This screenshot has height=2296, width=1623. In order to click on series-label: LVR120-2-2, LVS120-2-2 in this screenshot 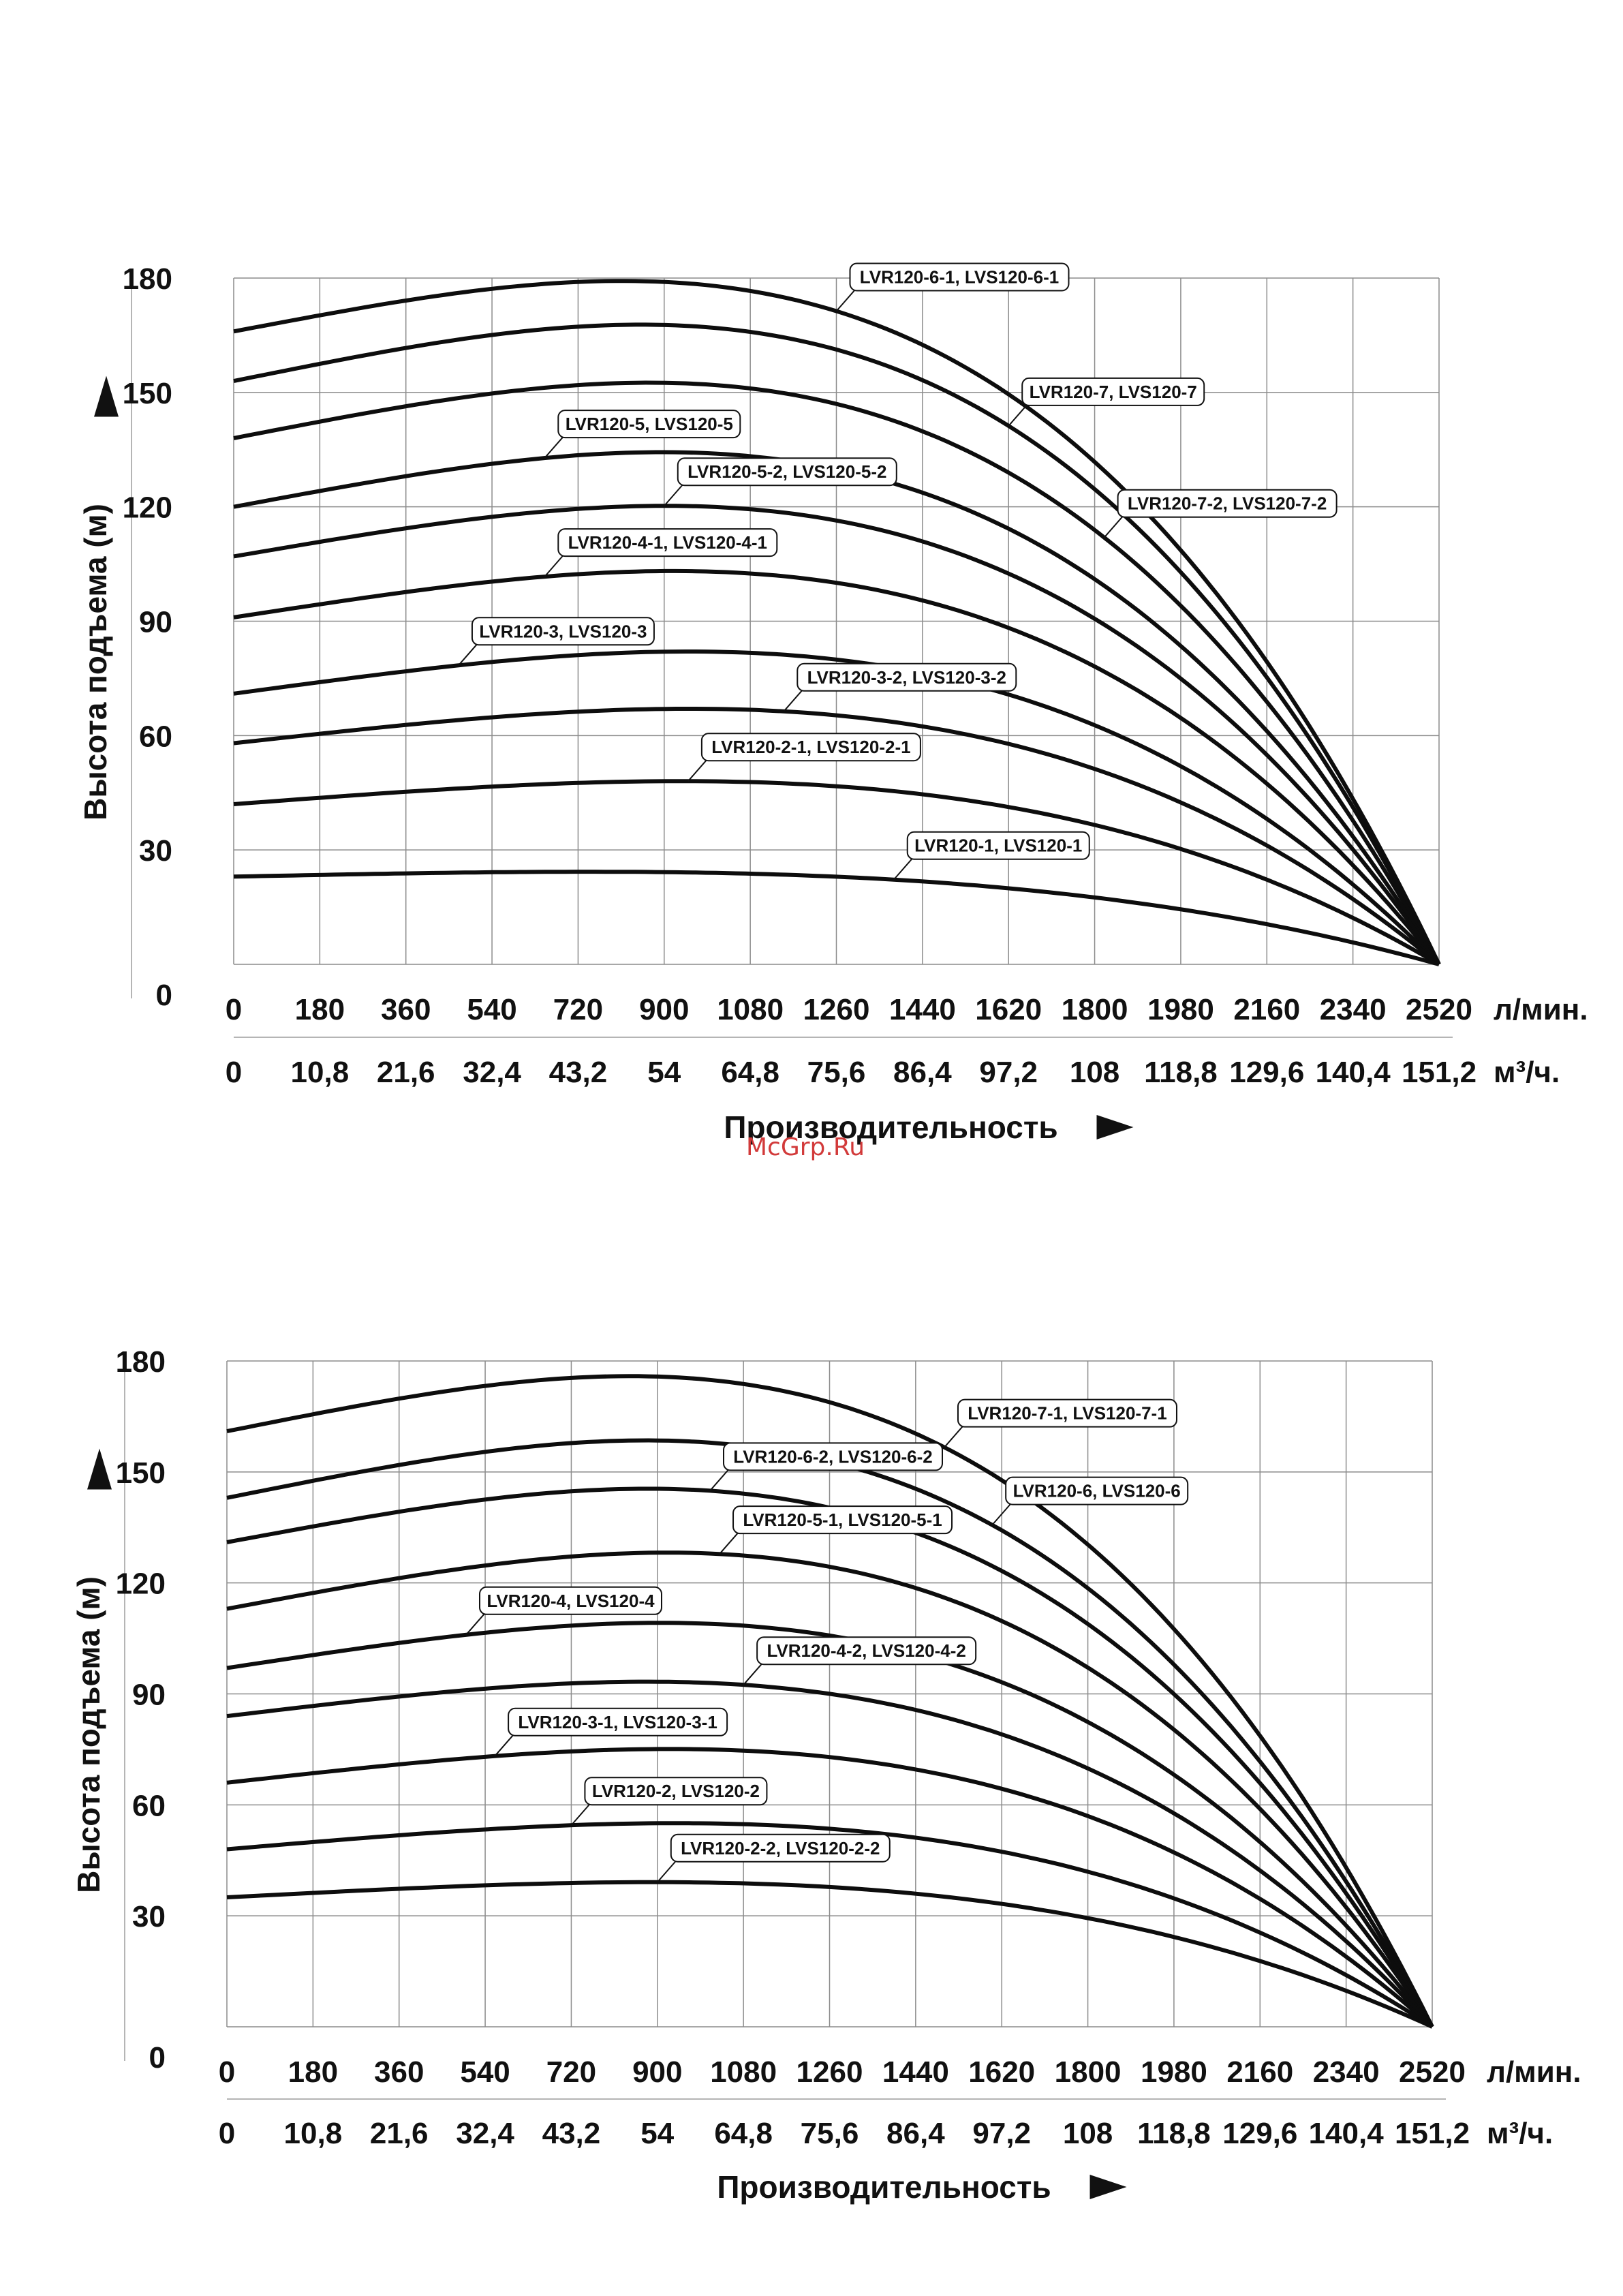, I will do `click(780, 1848)`.